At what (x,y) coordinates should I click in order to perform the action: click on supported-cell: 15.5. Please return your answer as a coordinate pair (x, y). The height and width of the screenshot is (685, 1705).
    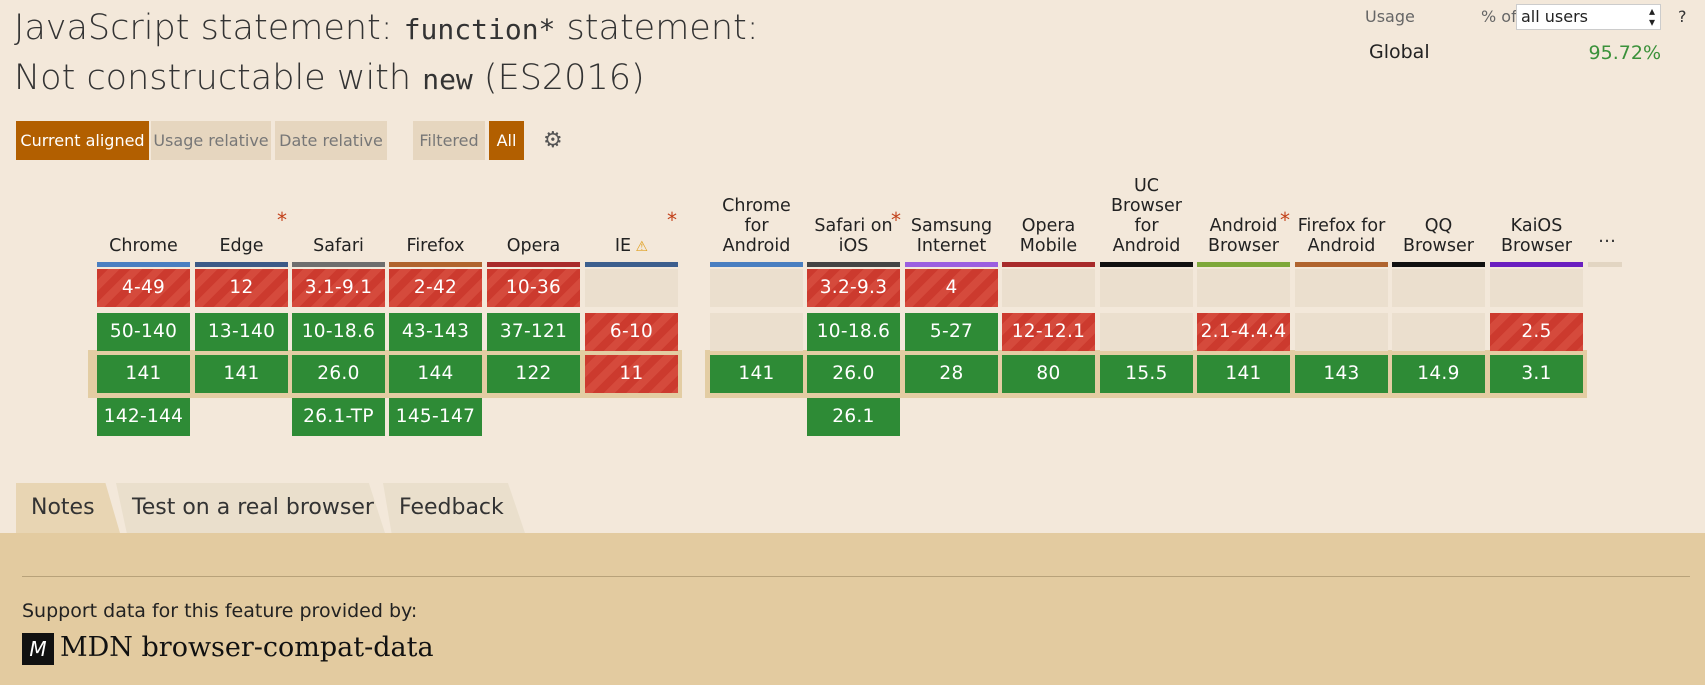
    Looking at the image, I should click on (1146, 374).